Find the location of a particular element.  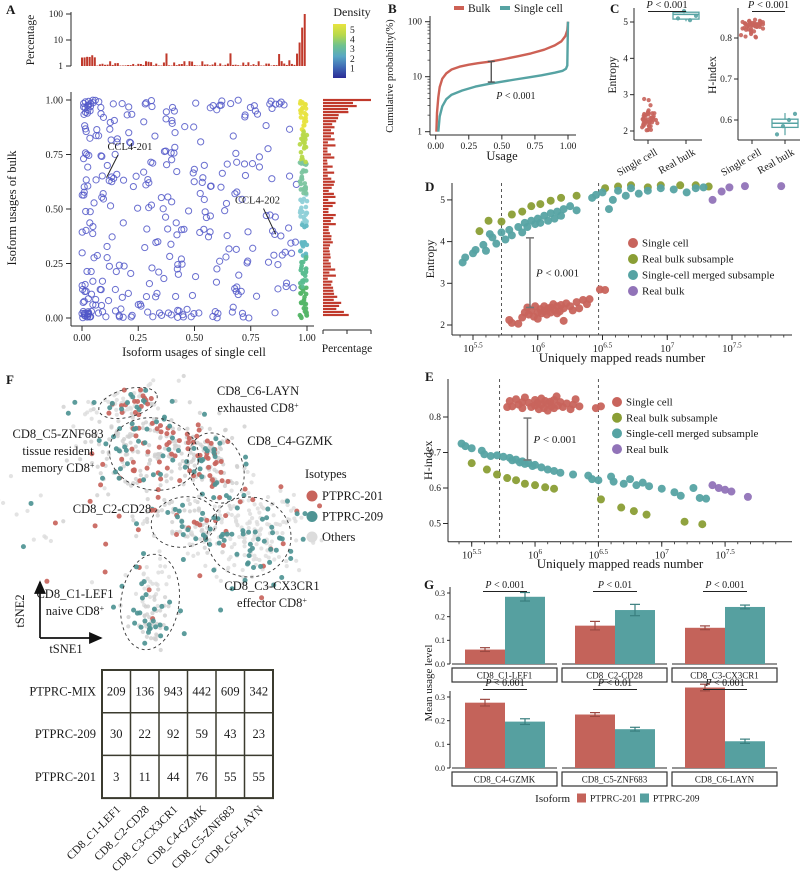

y-tick: 0.8 is located at coordinates (435, 418).